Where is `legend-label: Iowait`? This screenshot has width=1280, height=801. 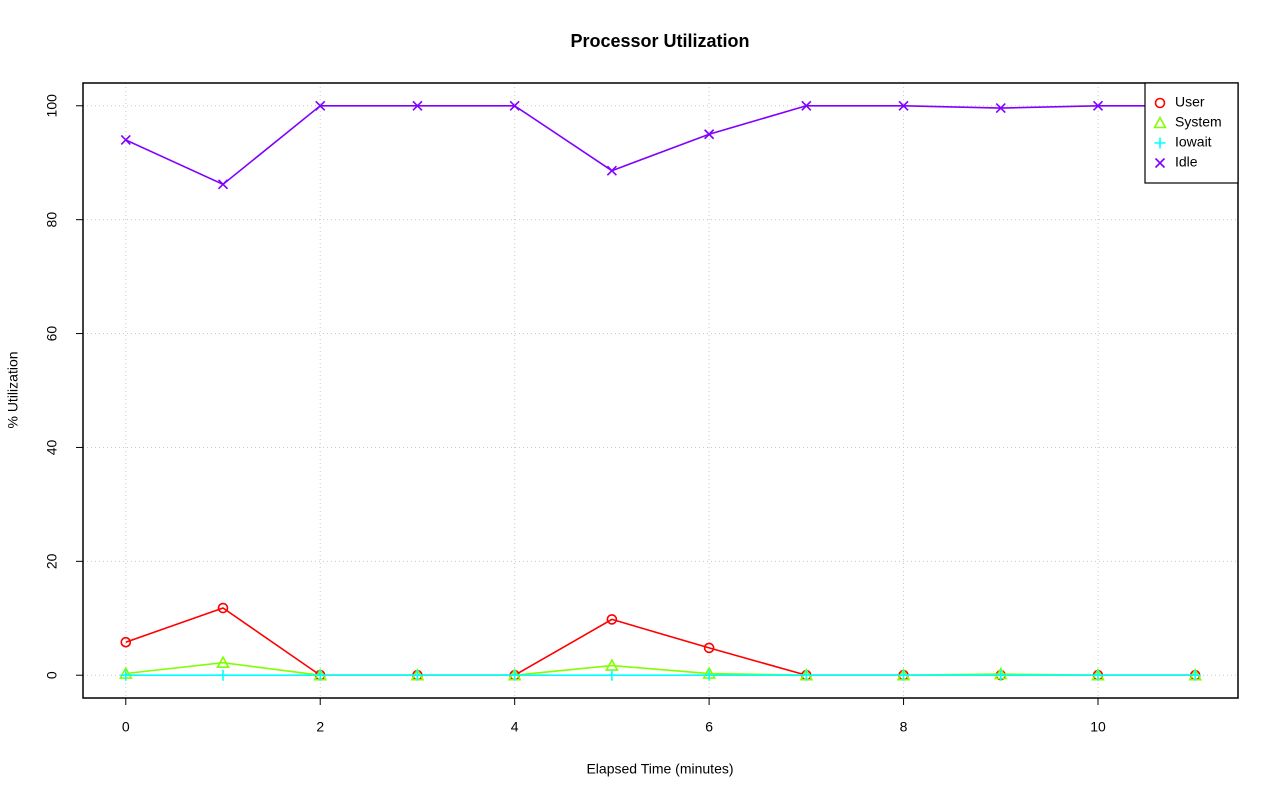 legend-label: Iowait is located at coordinates (1193, 142).